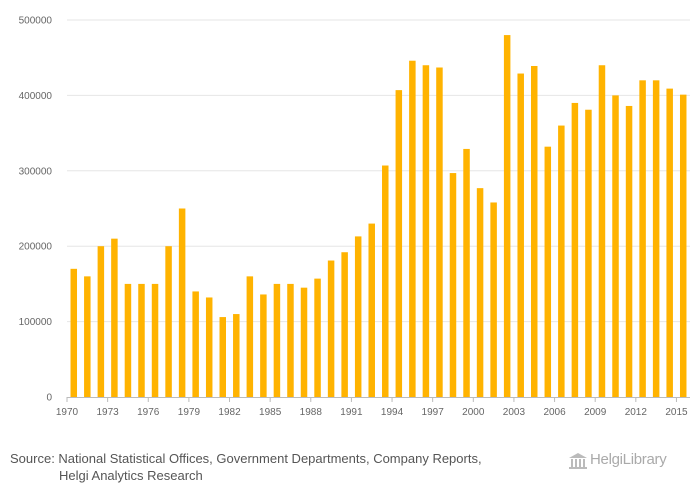  Describe the element at coordinates (371, 399) in the screenshot. I see `x-axis-ticks` at that location.